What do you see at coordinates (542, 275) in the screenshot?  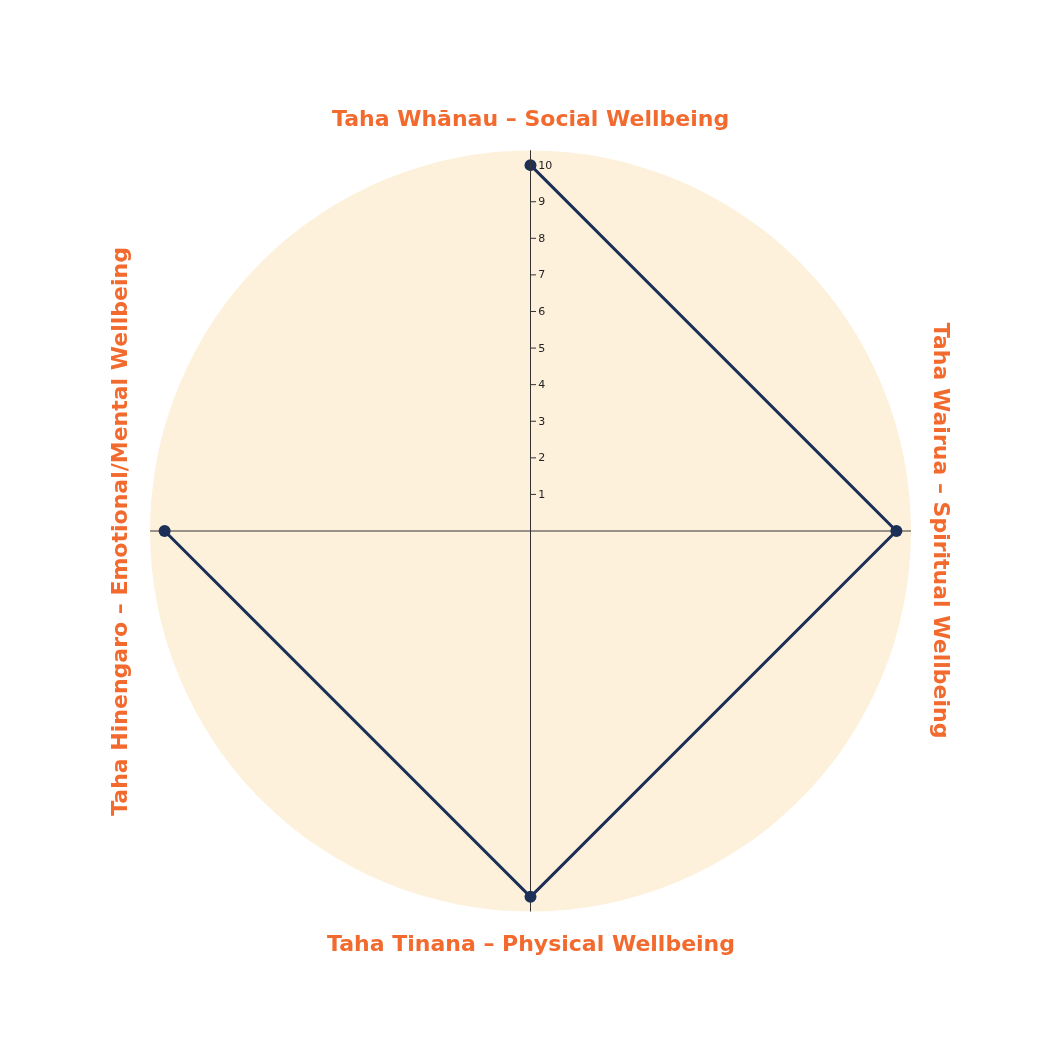 I see `y-tick-label: 7` at bounding box center [542, 275].